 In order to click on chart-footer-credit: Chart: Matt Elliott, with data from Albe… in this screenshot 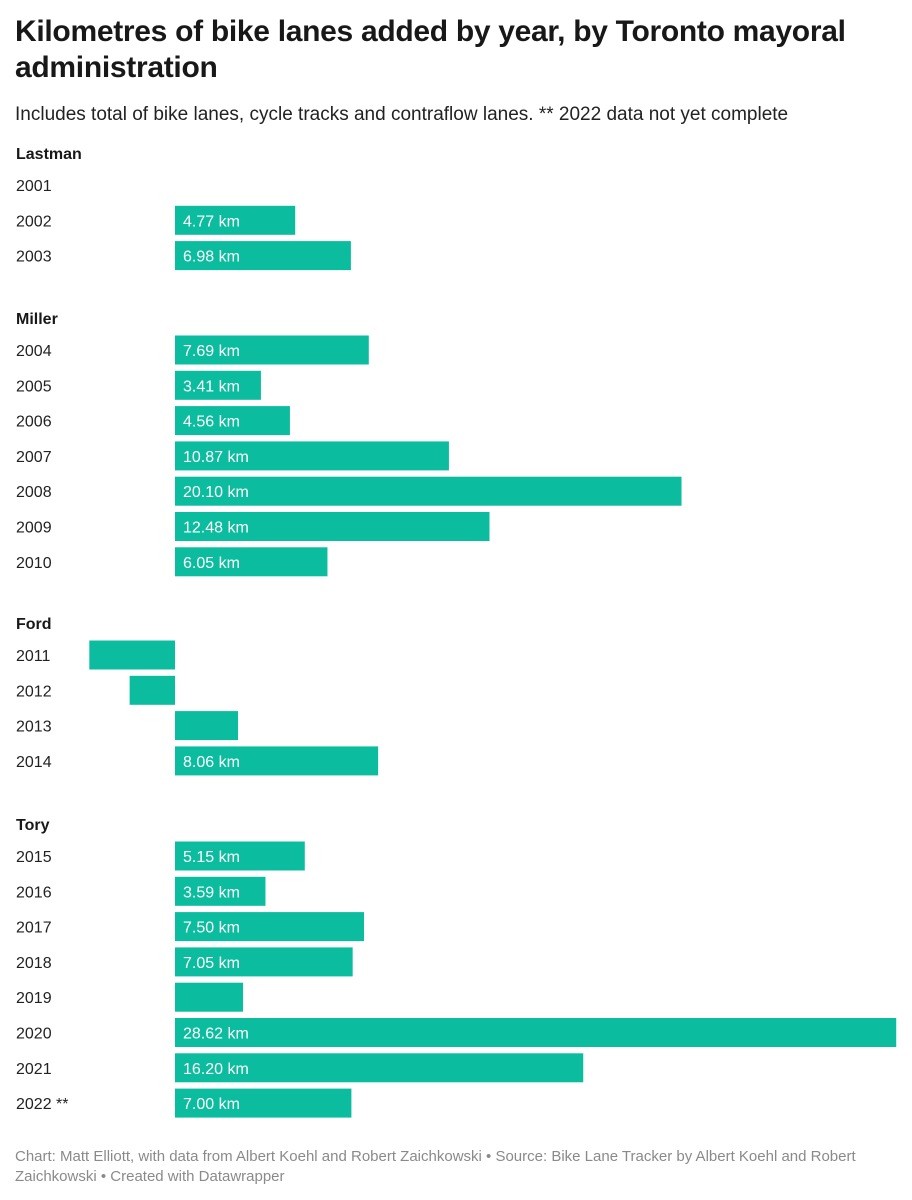, I will do `click(435, 1166)`.